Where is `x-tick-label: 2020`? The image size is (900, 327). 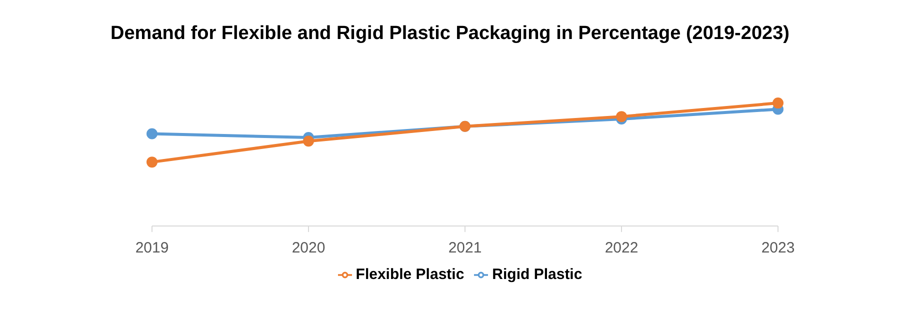 x-tick-label: 2020 is located at coordinates (309, 248).